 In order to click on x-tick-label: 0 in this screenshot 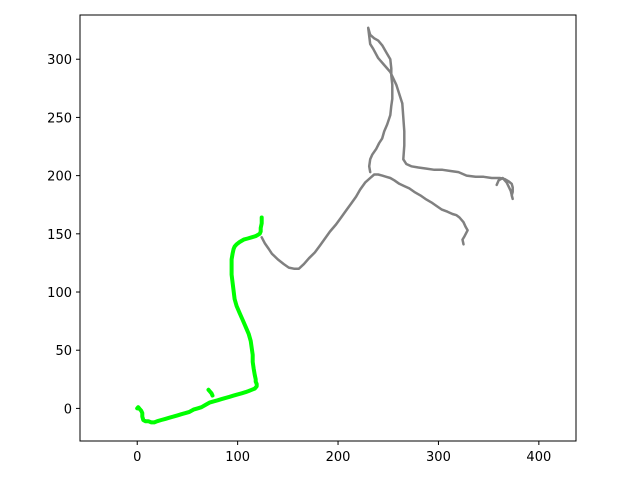, I will do `click(137, 457)`.